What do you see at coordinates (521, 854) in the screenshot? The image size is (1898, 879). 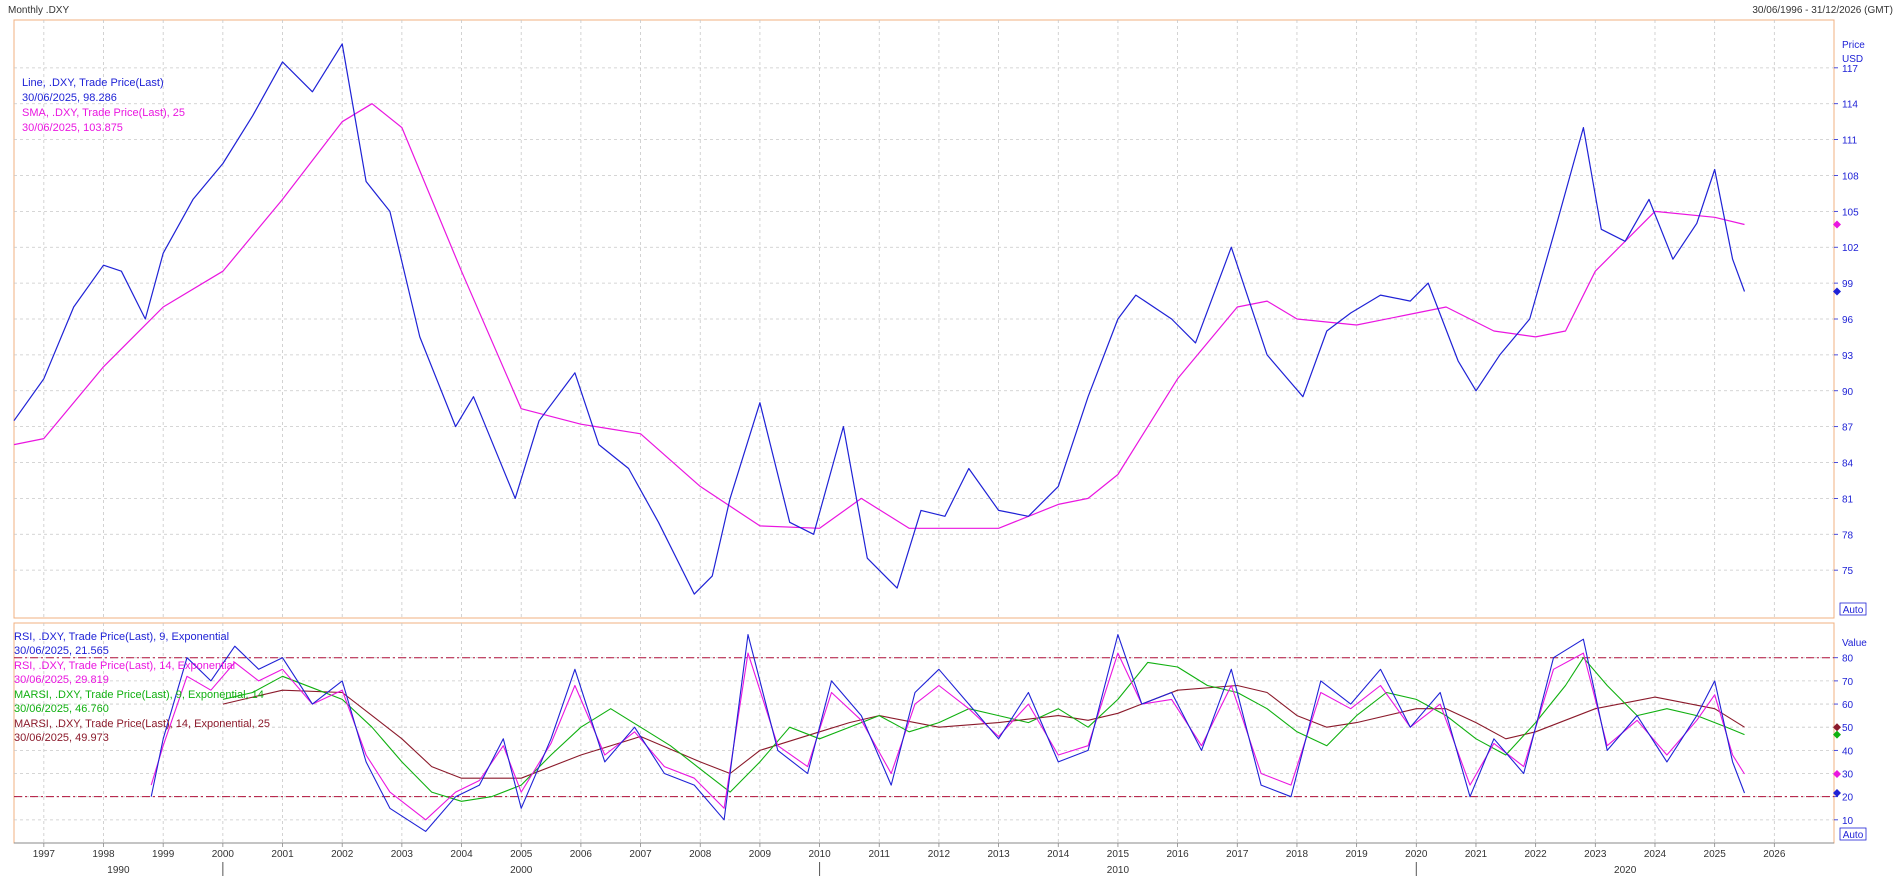 I see `x-year-label: 2005` at bounding box center [521, 854].